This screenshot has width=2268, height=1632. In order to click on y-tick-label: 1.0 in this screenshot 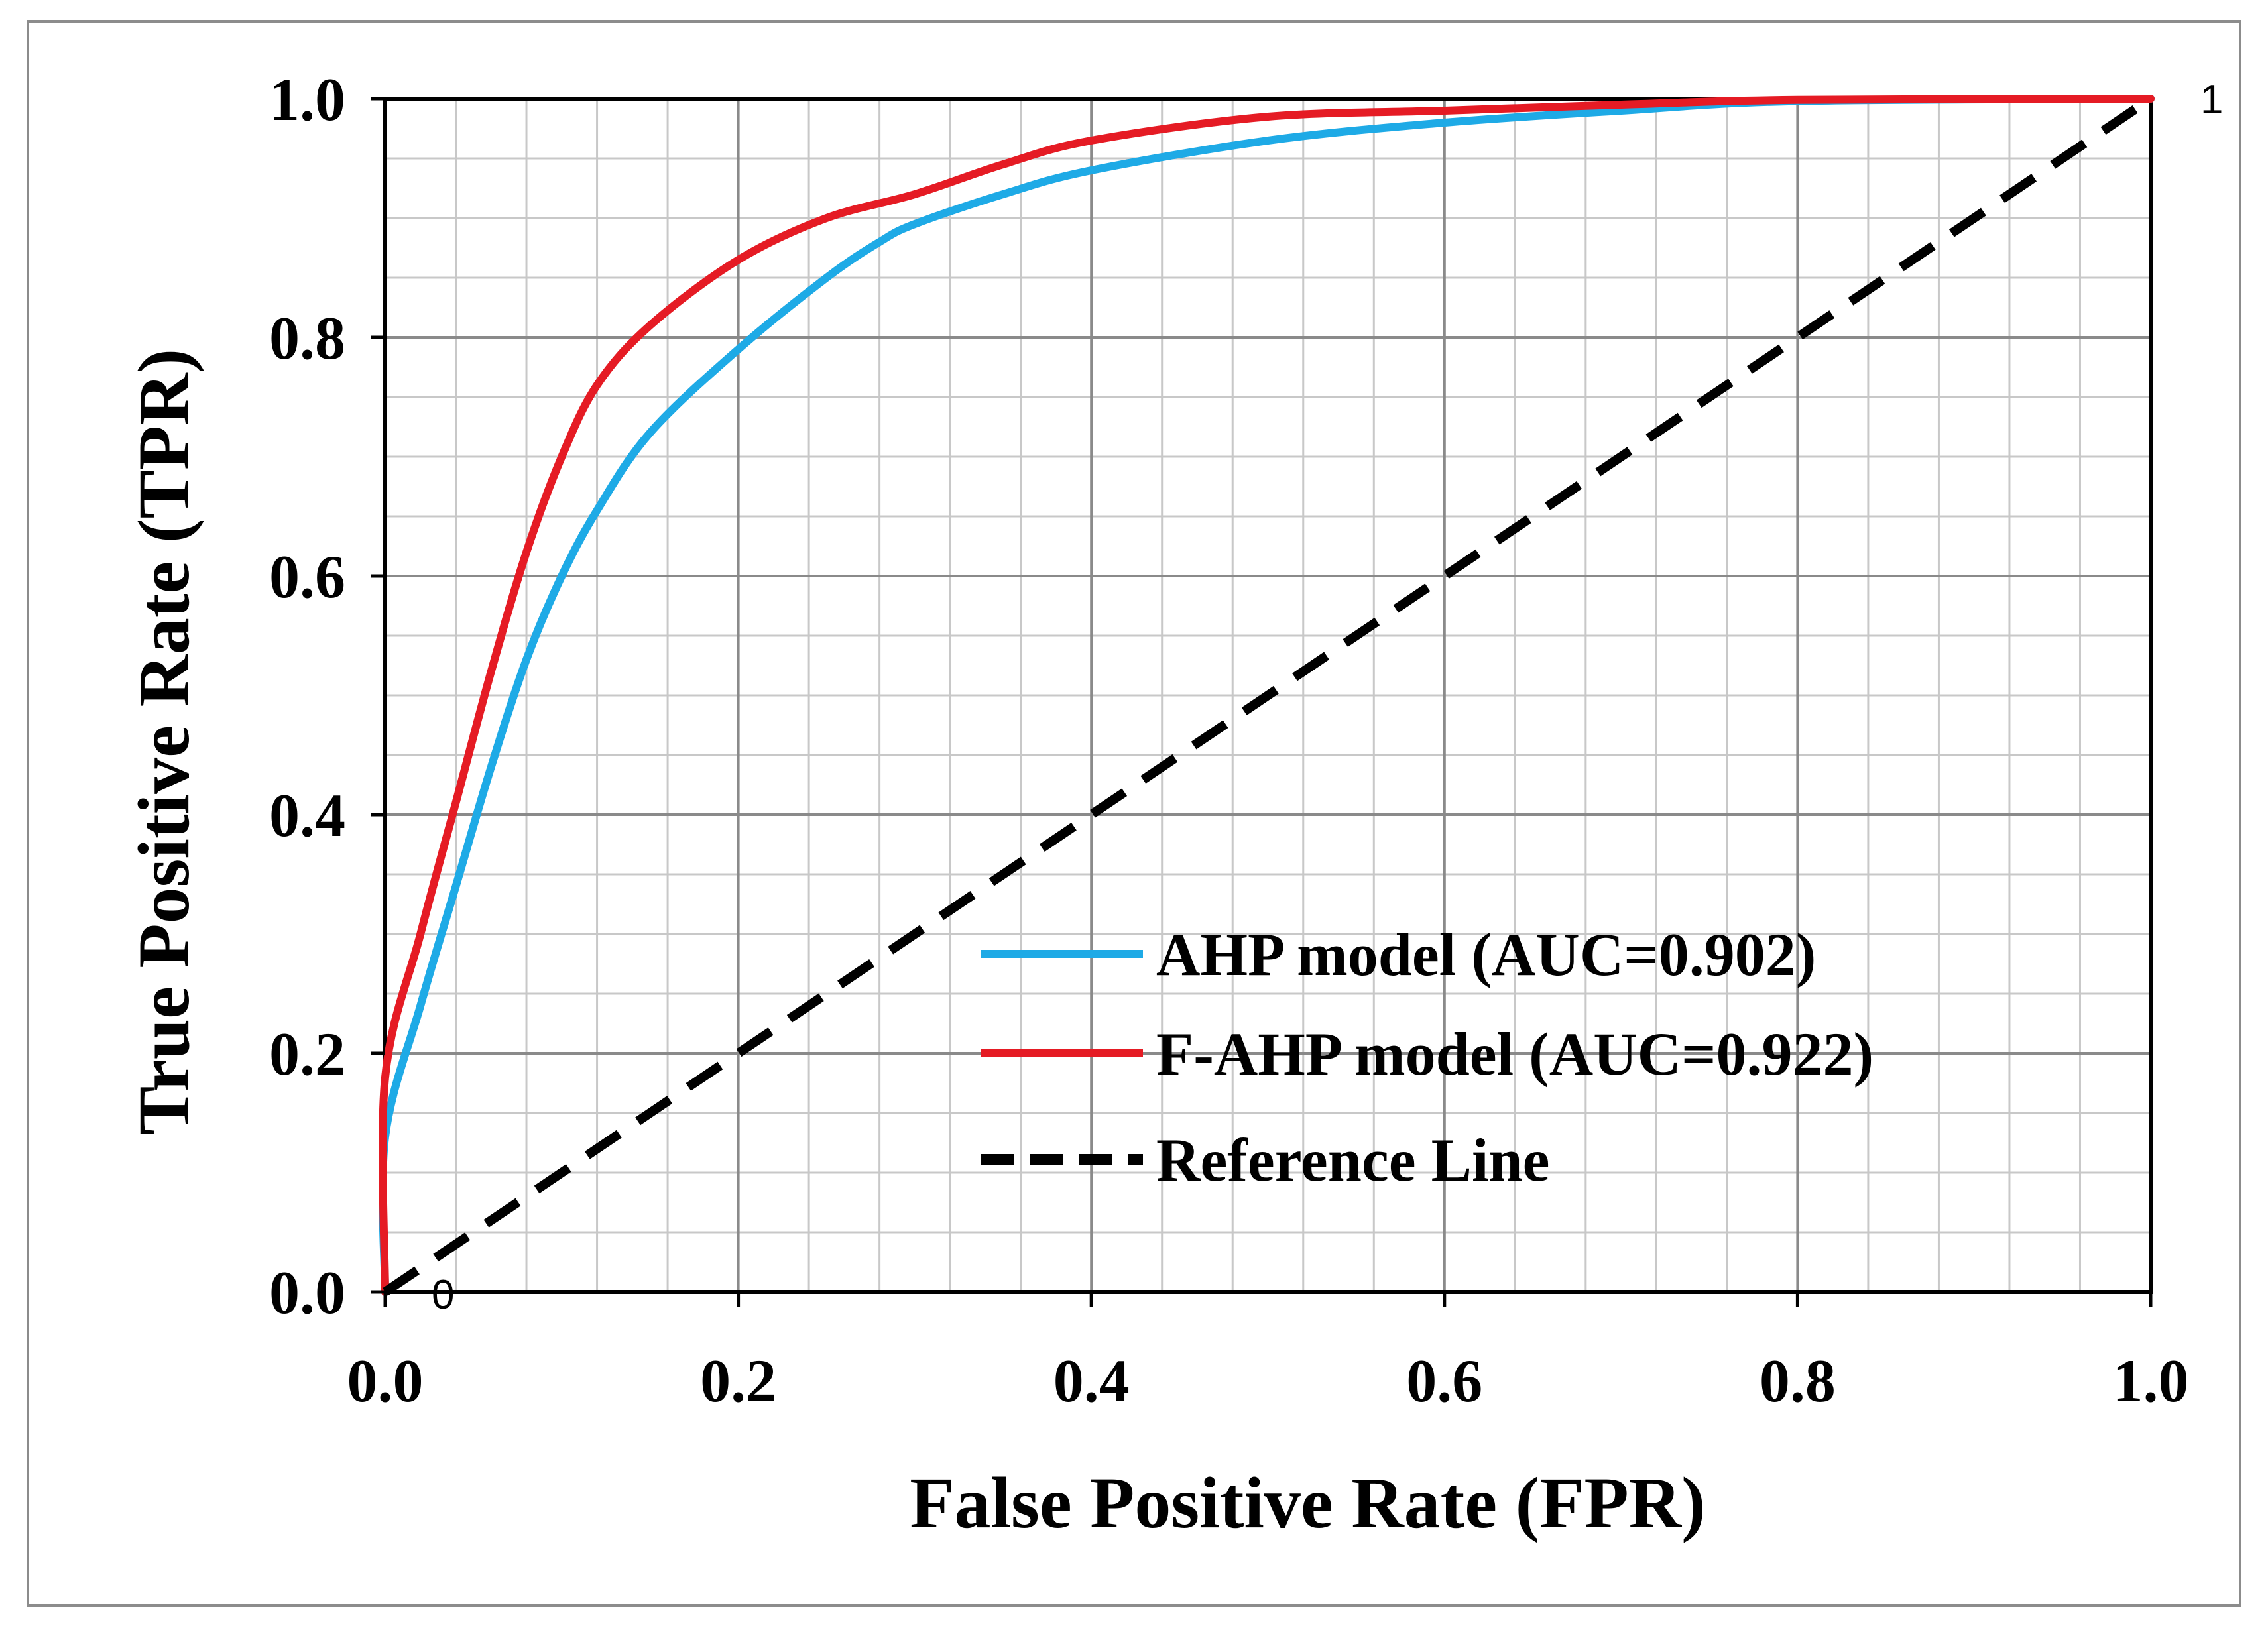, I will do `click(307, 99)`.